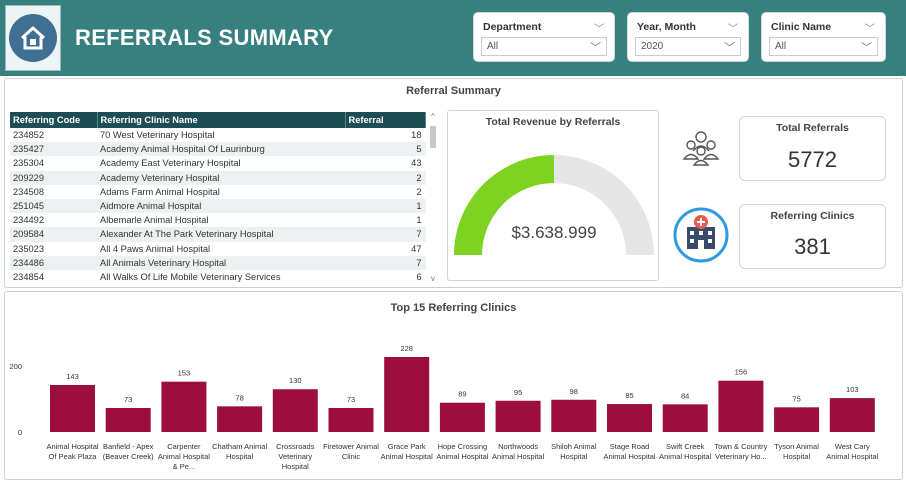 This screenshot has height=485, width=906. What do you see at coordinates (406, 451) in the screenshot?
I see `category-label: Grace Park Animal Hospital` at bounding box center [406, 451].